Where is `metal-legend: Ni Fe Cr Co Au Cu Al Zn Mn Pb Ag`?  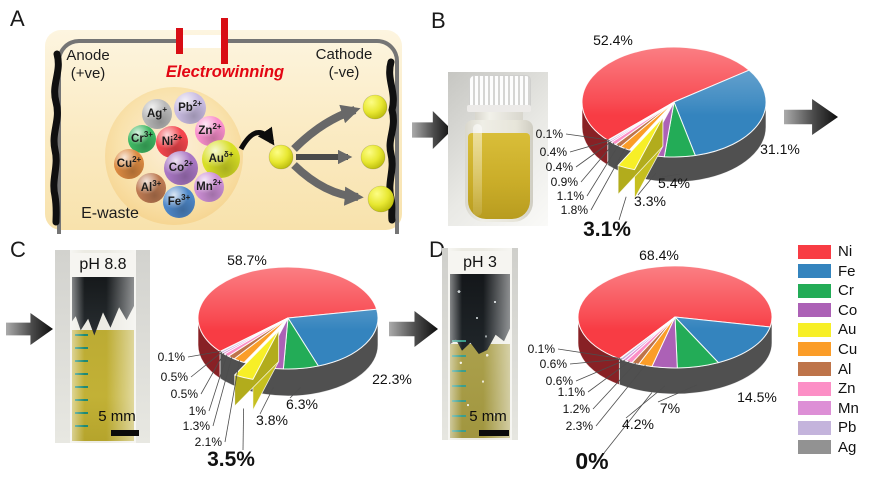
metal-legend: Ni Fe Cr Co Au Cu Al Zn Mn Pb Ag is located at coordinates (828, 351).